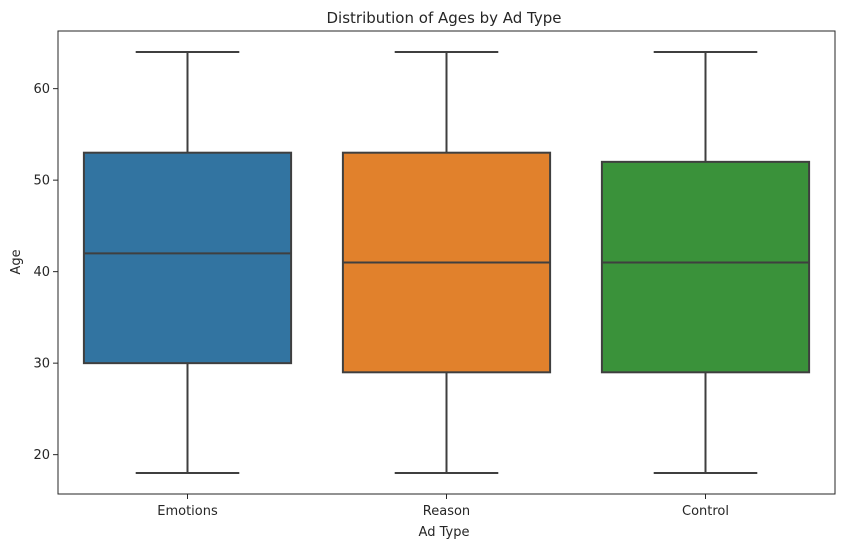 This screenshot has width=841, height=547. I want to click on y-tick-label: 30, so click(41, 364).